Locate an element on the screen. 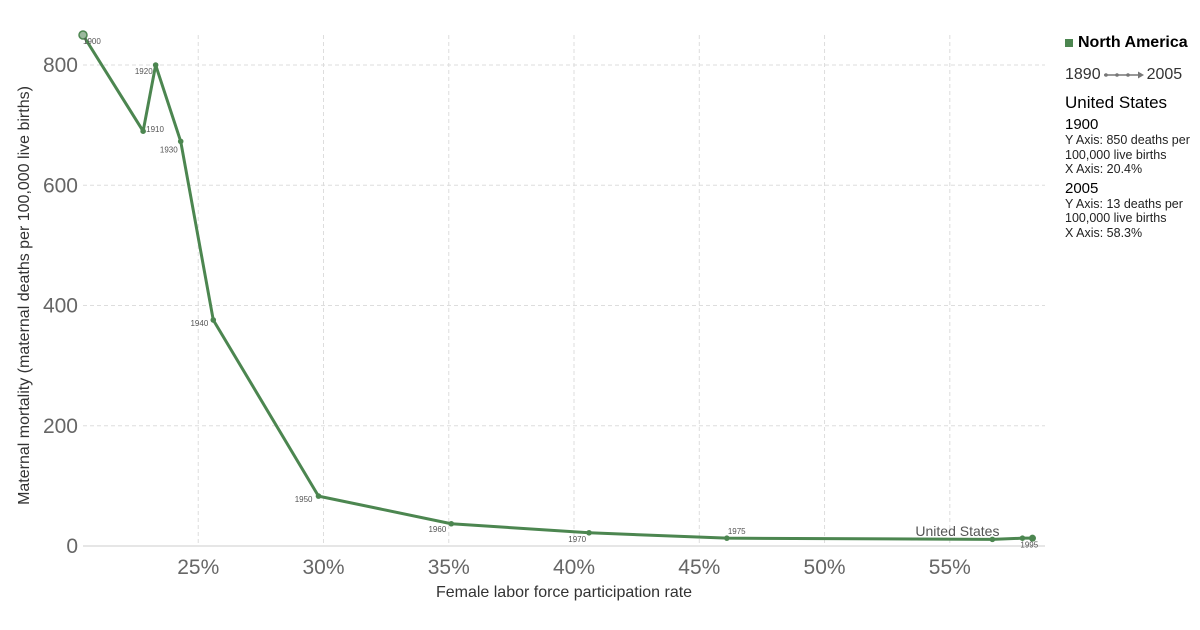 Image resolution: width=1200 pixels, height=630 pixels. year-label: 1950 is located at coordinates (304, 499).